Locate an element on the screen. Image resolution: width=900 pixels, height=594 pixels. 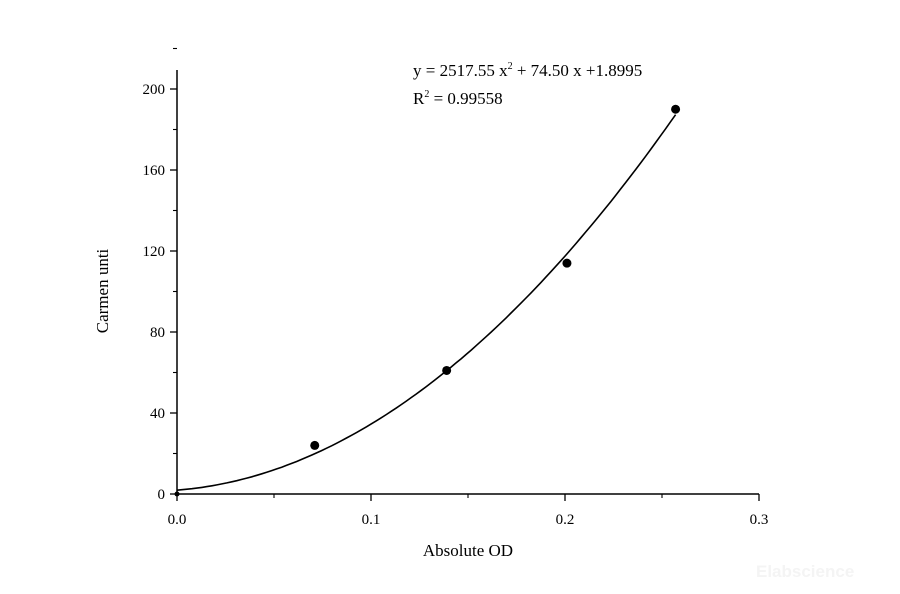
x-axis-label: Absolute OD is located at coordinates (468, 550).